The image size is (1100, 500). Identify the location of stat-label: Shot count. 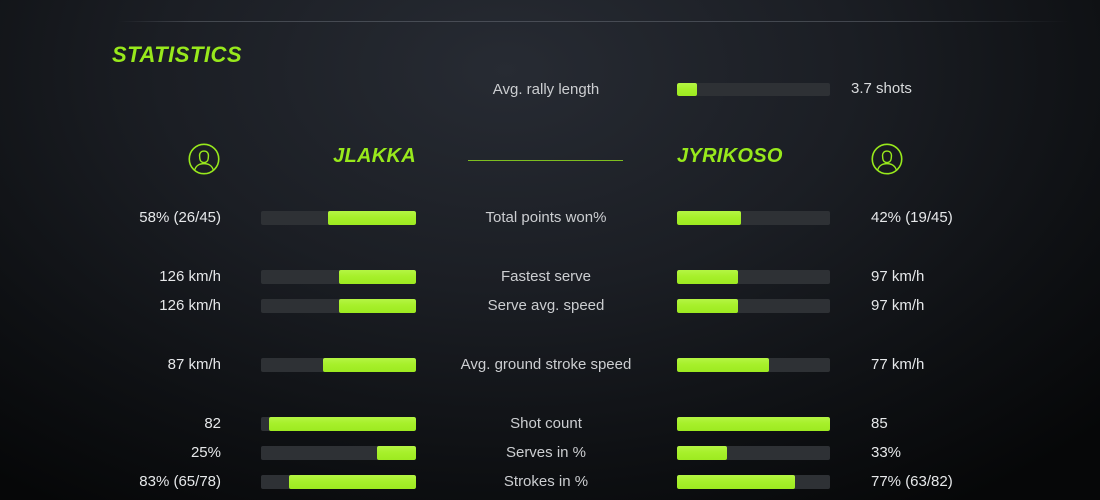
(546, 423).